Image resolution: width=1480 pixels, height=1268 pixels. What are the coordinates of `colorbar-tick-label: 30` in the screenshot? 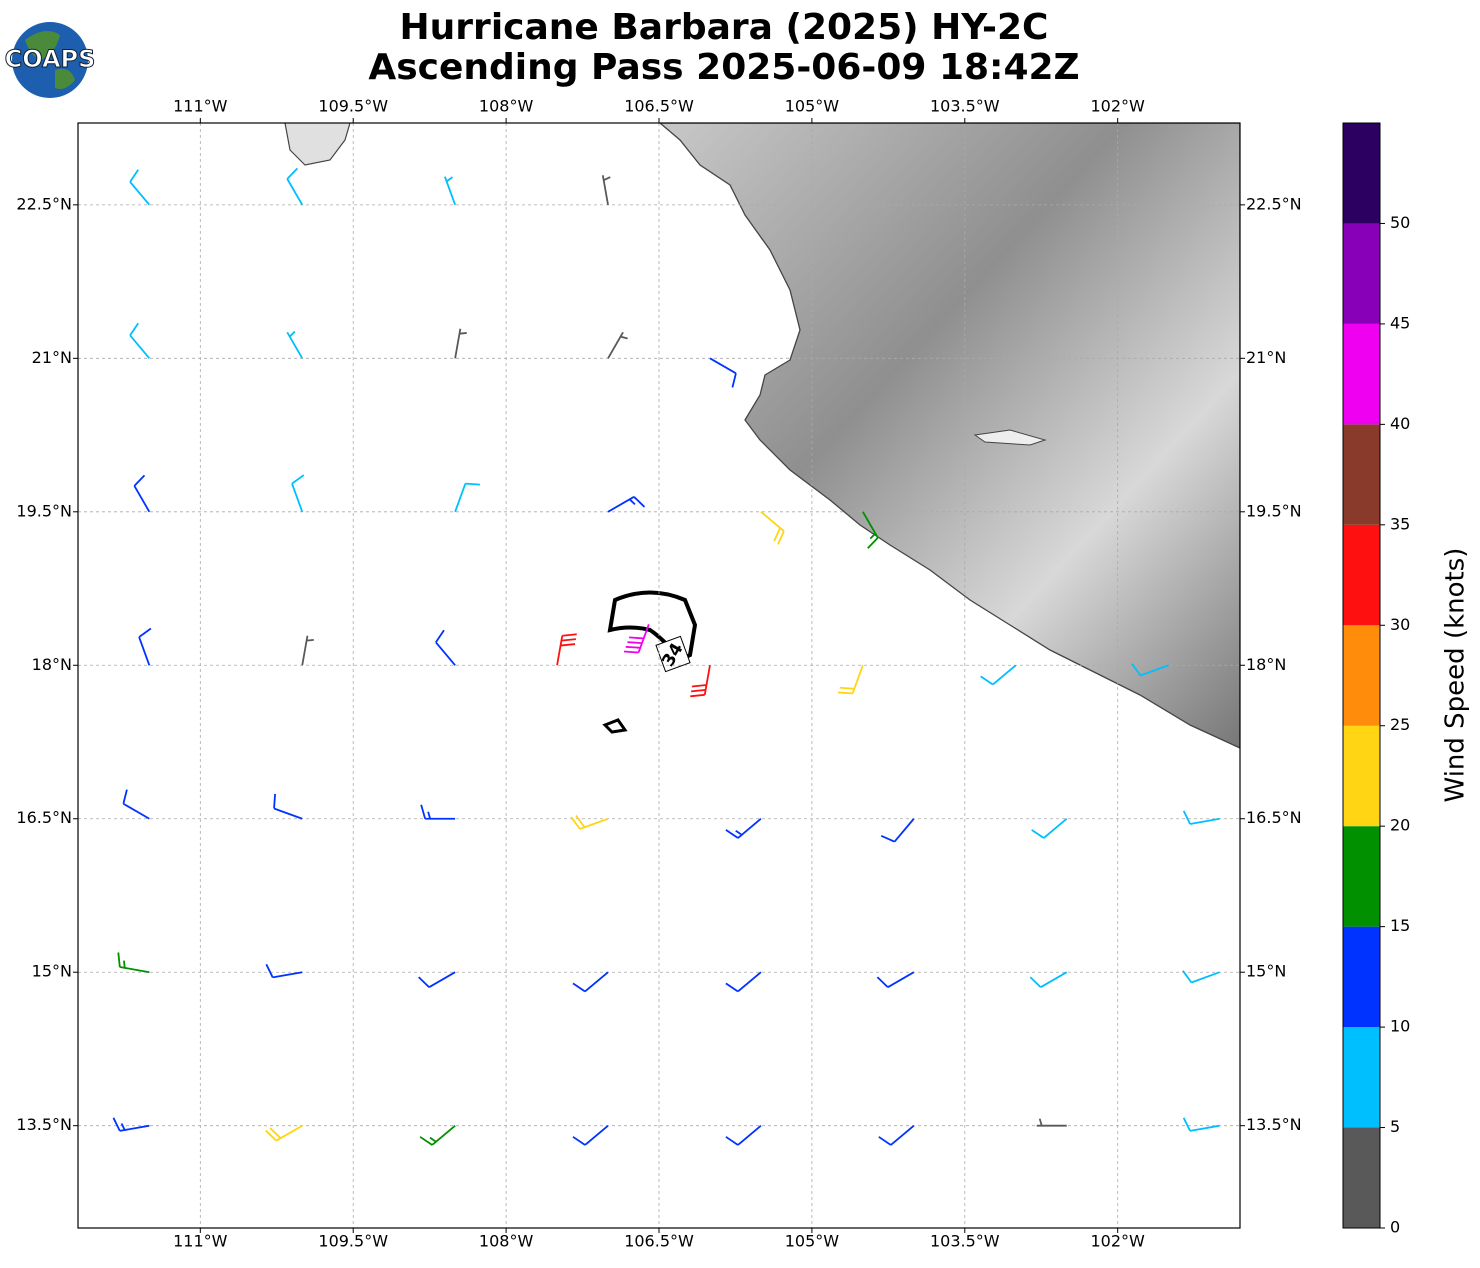 It's located at (1400, 624).